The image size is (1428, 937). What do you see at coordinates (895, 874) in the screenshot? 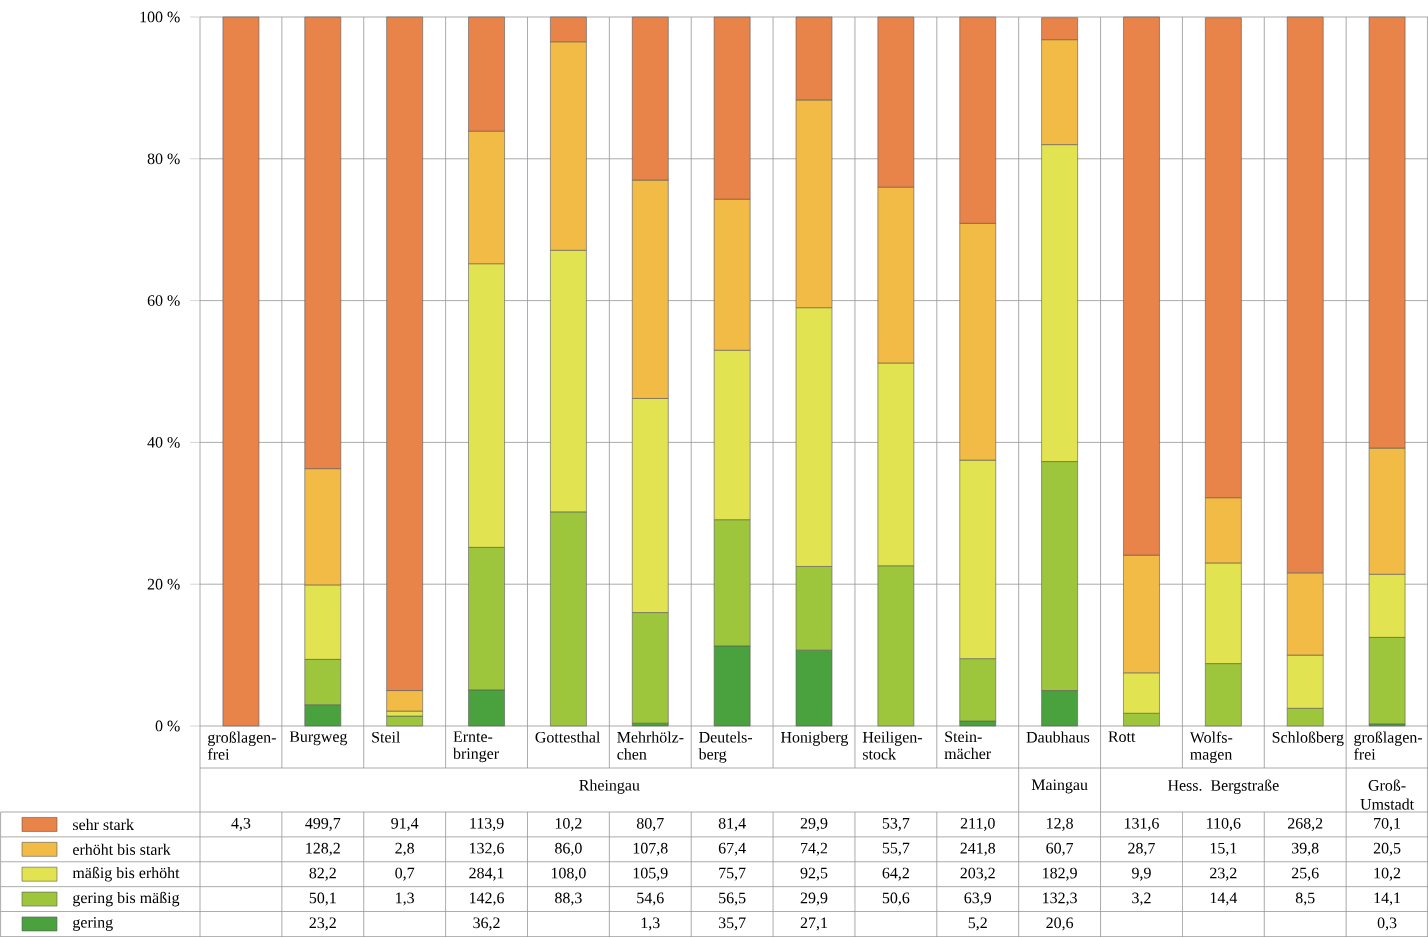
I see `text: 64,2` at bounding box center [895, 874].